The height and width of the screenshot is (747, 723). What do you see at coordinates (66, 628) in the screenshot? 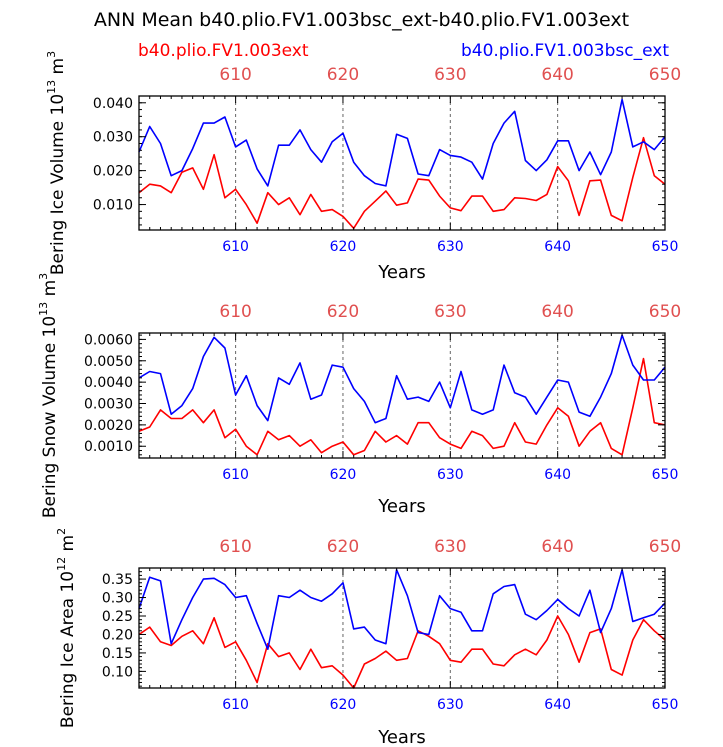
I see `y-axis-label: Bering Ice Area 1012 m2` at bounding box center [66, 628].